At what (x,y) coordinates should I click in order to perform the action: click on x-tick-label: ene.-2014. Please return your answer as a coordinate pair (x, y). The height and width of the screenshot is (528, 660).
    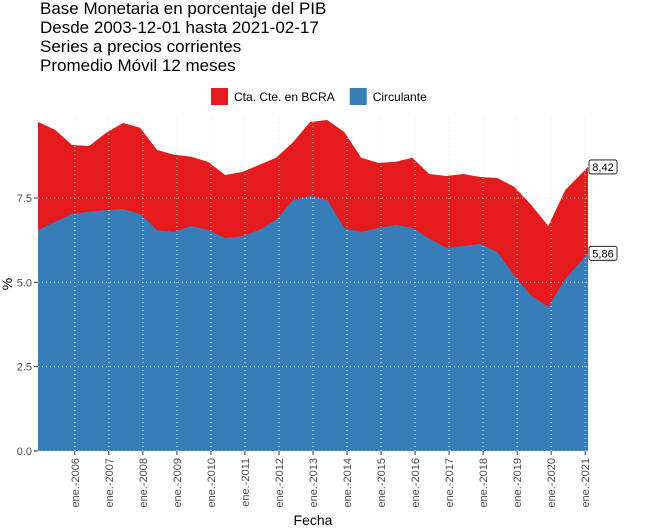
    Looking at the image, I should click on (348, 483).